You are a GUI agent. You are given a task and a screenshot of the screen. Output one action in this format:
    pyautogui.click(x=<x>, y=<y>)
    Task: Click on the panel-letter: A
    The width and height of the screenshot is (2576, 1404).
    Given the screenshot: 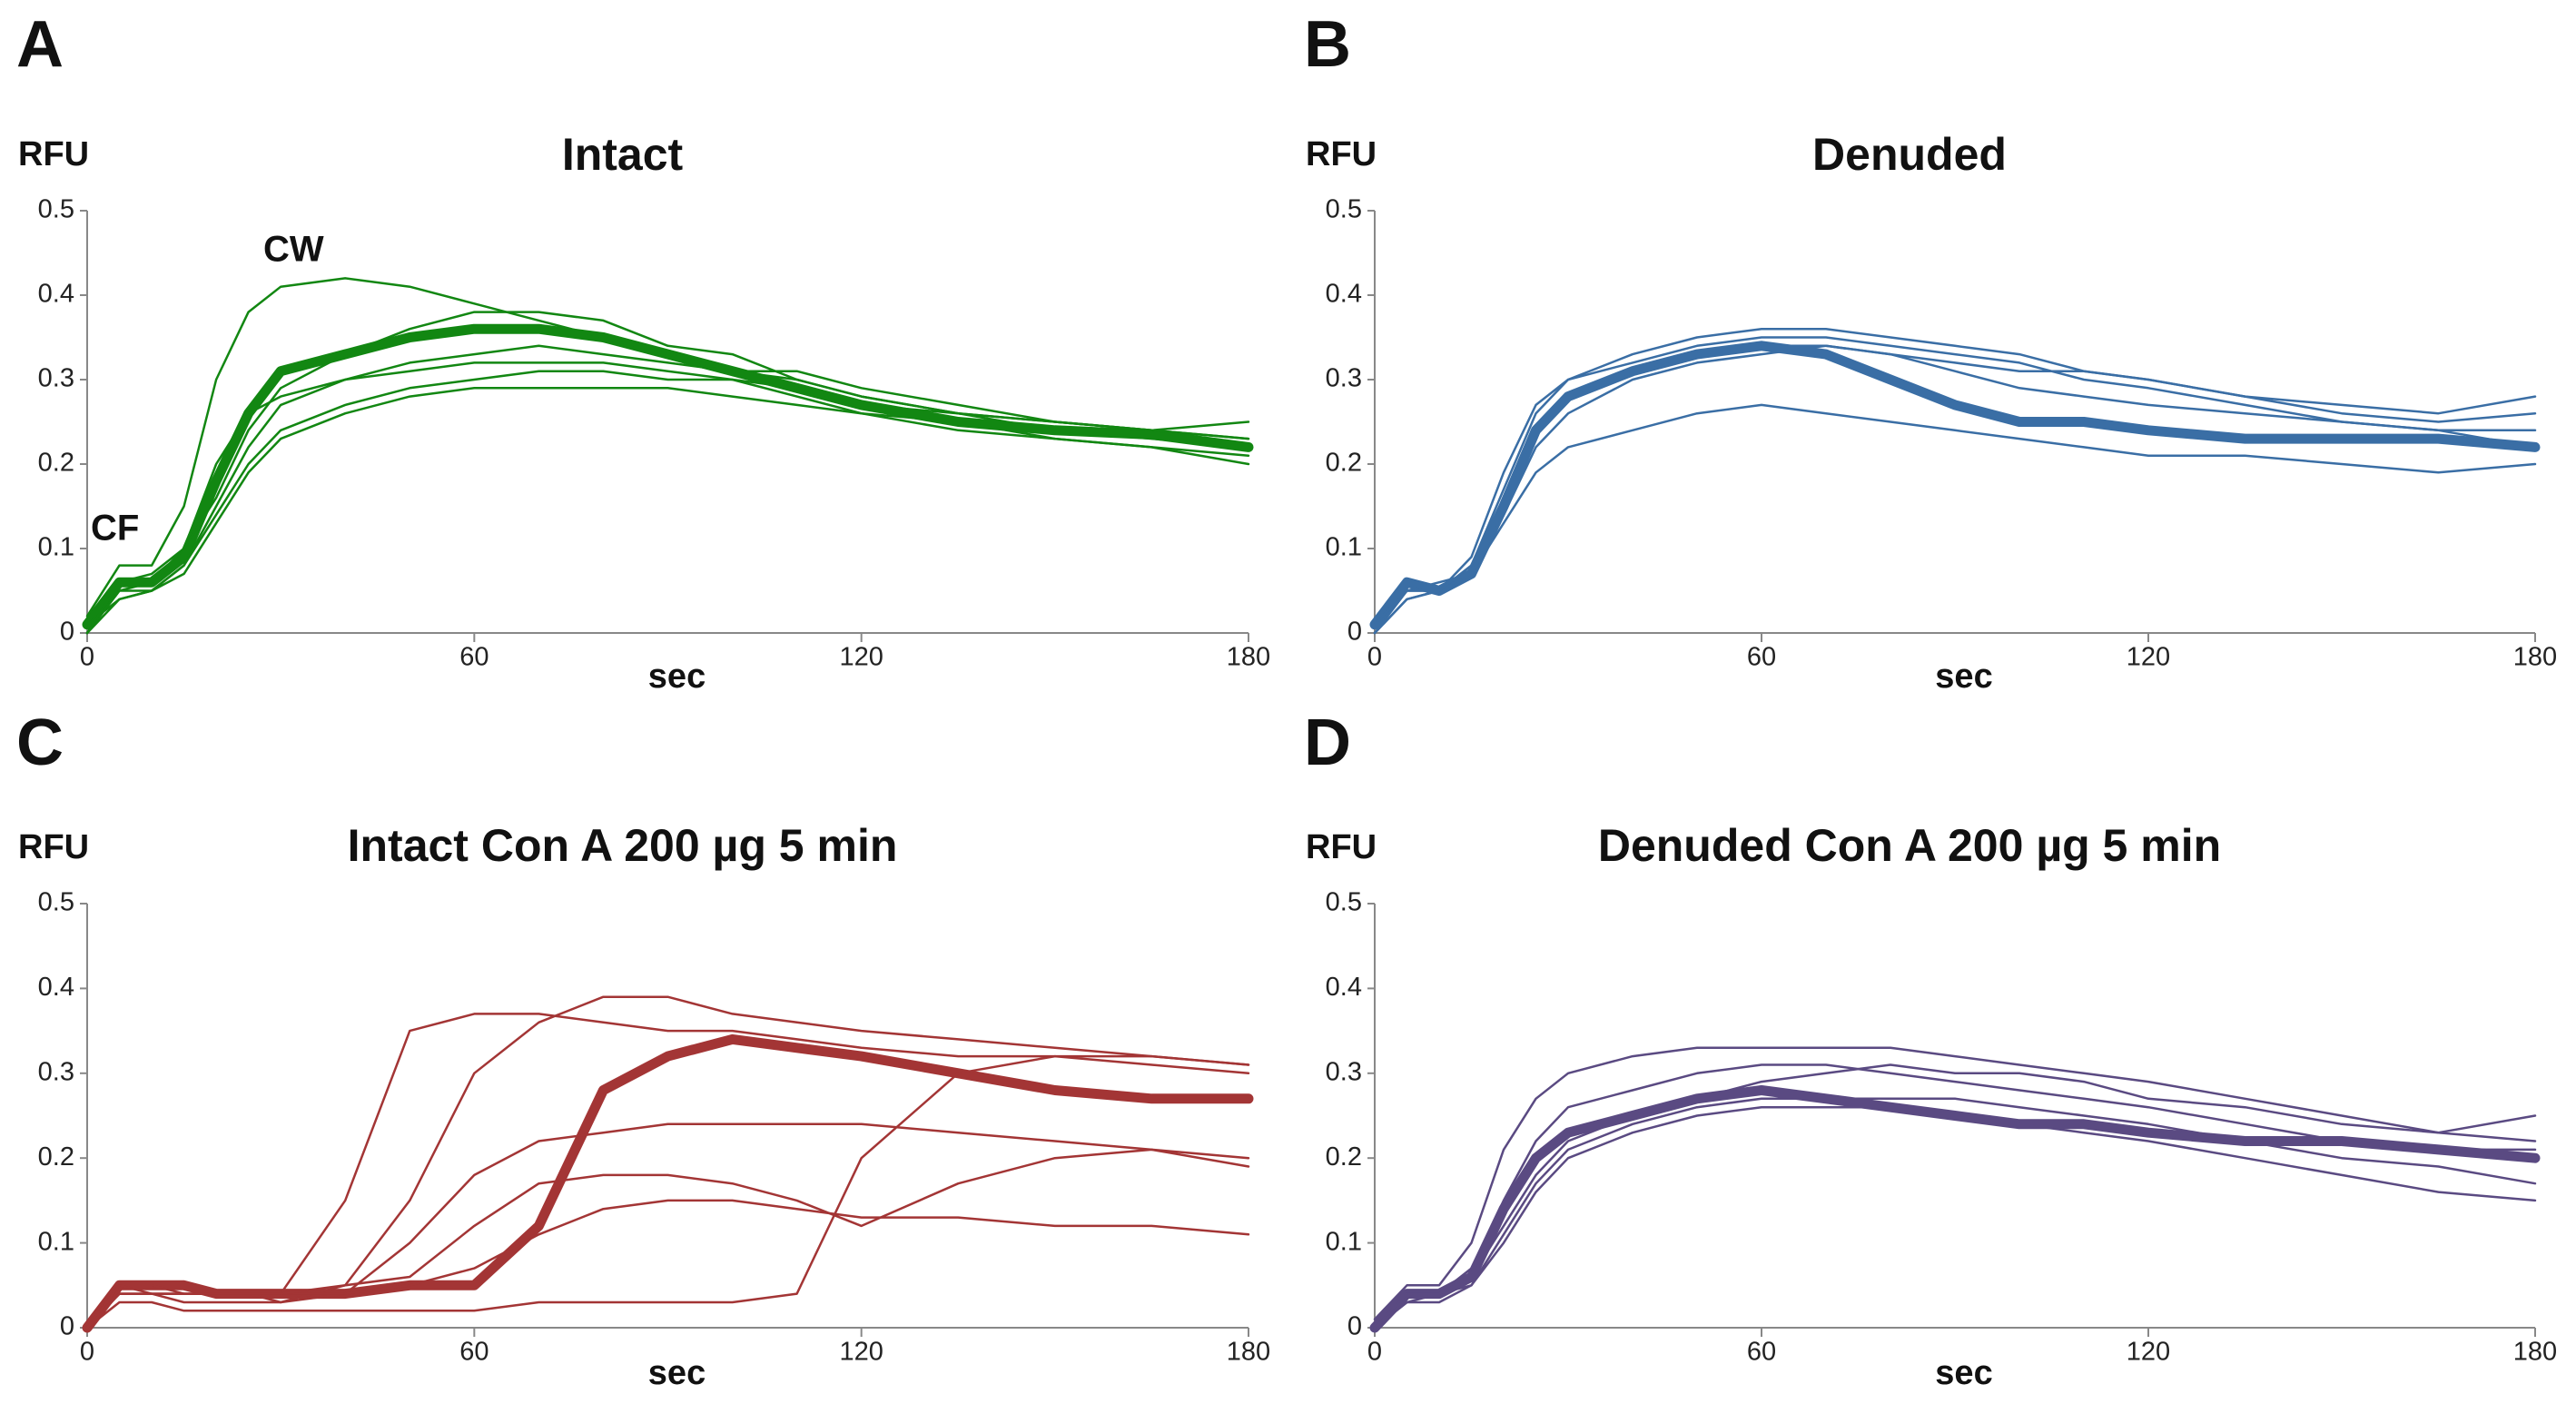 What is the action you would take?
    pyautogui.click(x=40, y=44)
    